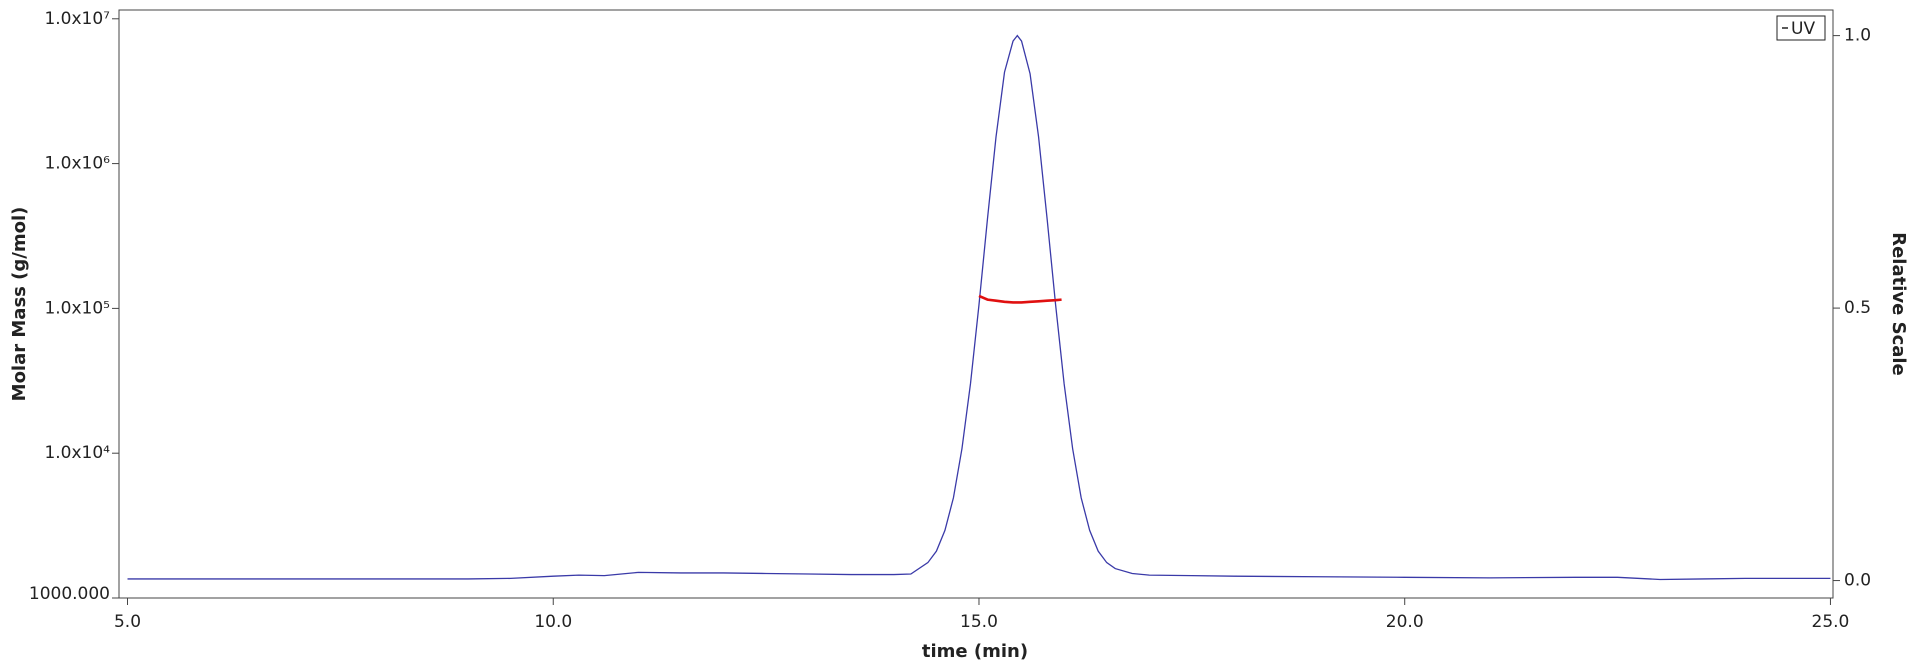 Image resolution: width=1920 pixels, height=672 pixels. What do you see at coordinates (1857, 36) in the screenshot?
I see `y2-tick-label: 1.0` at bounding box center [1857, 36].